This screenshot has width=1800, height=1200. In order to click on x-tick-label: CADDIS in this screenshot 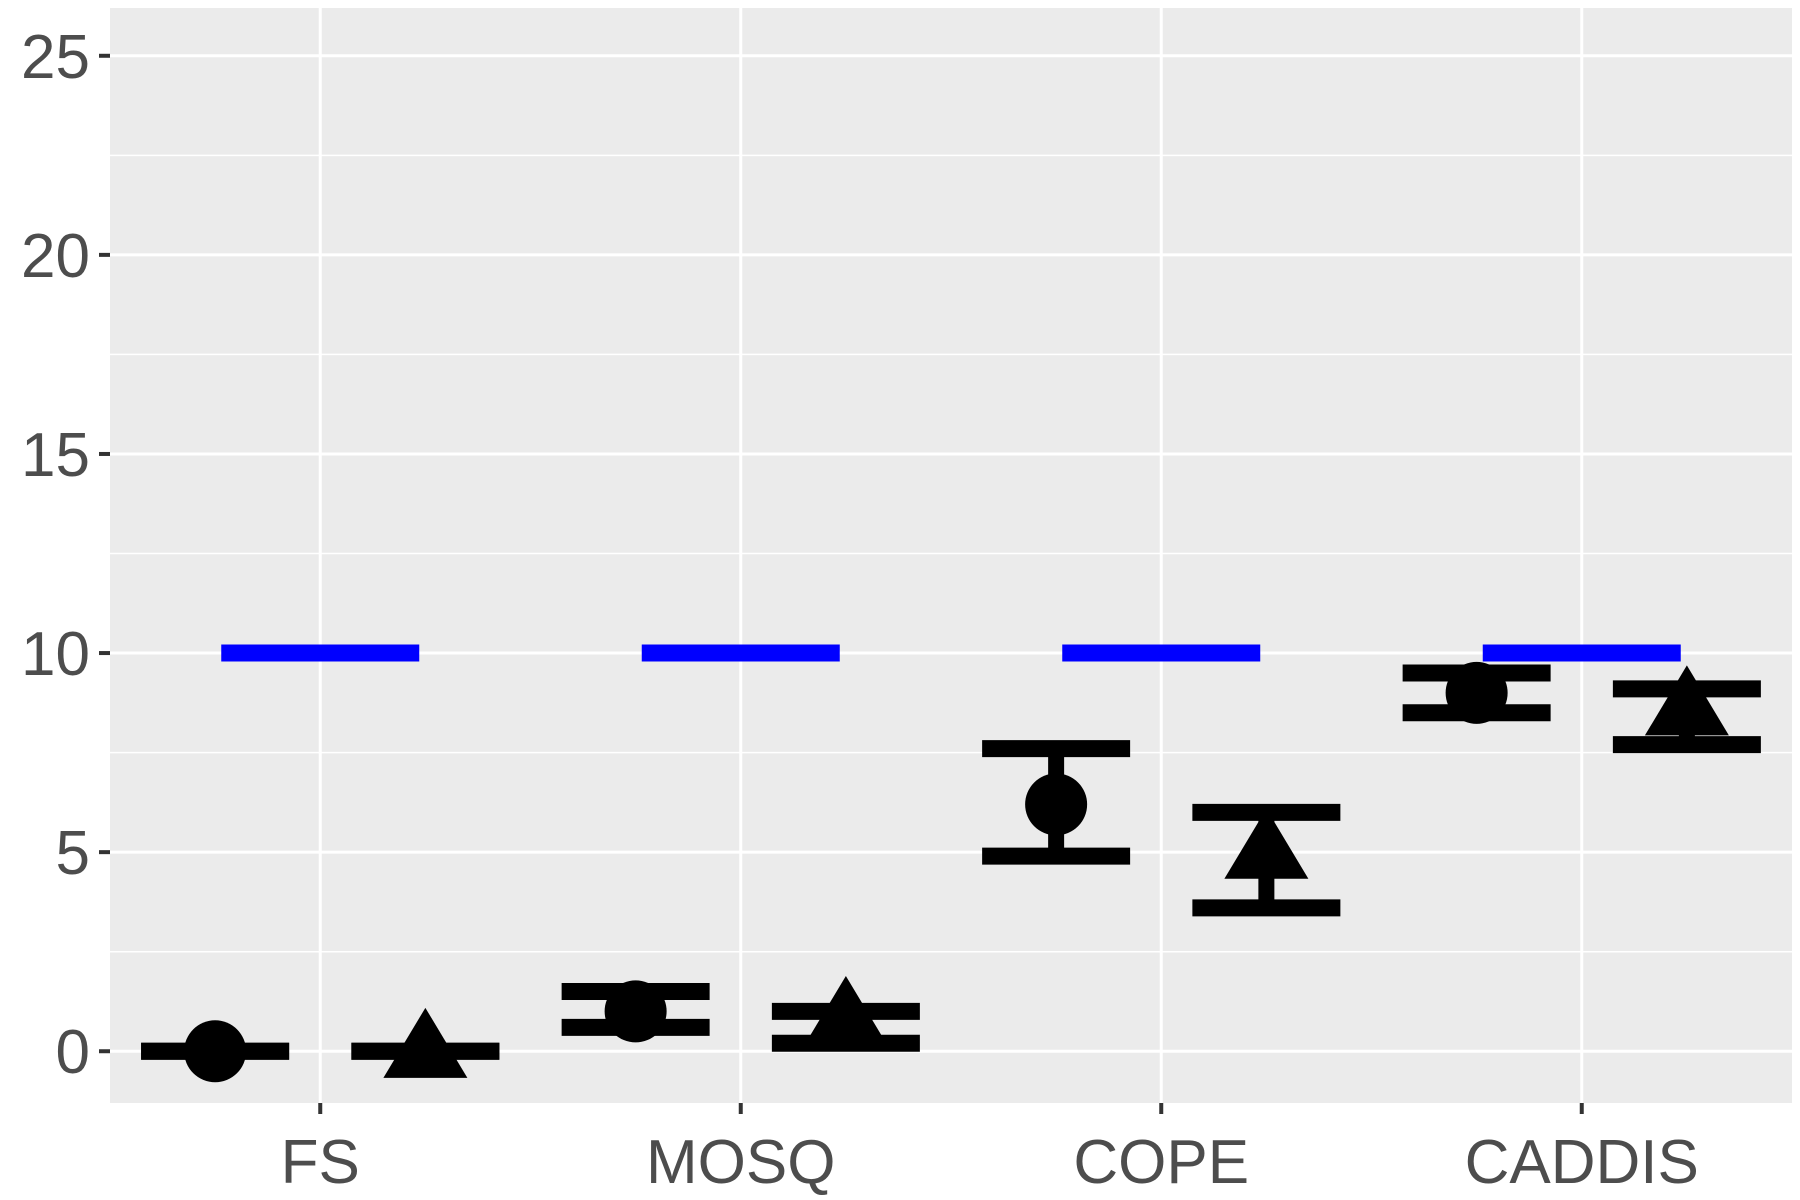, I will do `click(1582, 1162)`.